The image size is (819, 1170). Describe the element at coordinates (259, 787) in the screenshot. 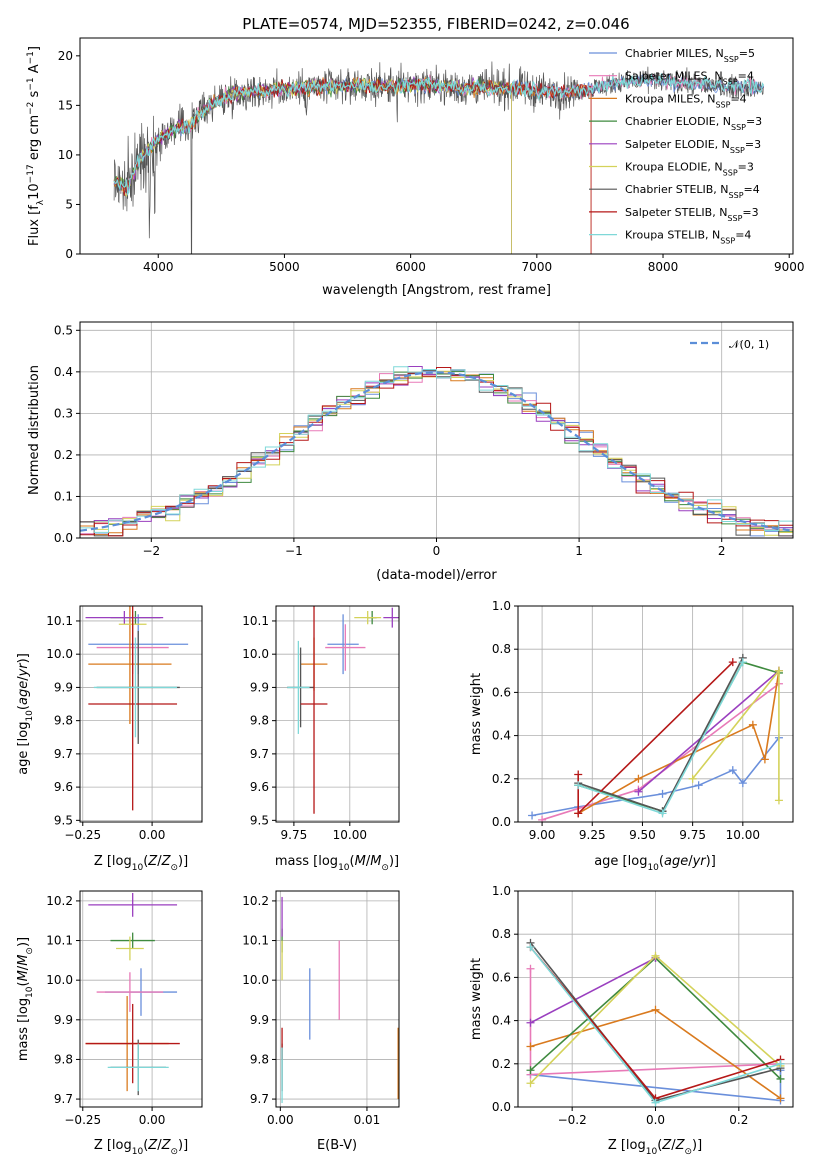

I see `age-vs-mass-ytick-label: 9.6` at that location.